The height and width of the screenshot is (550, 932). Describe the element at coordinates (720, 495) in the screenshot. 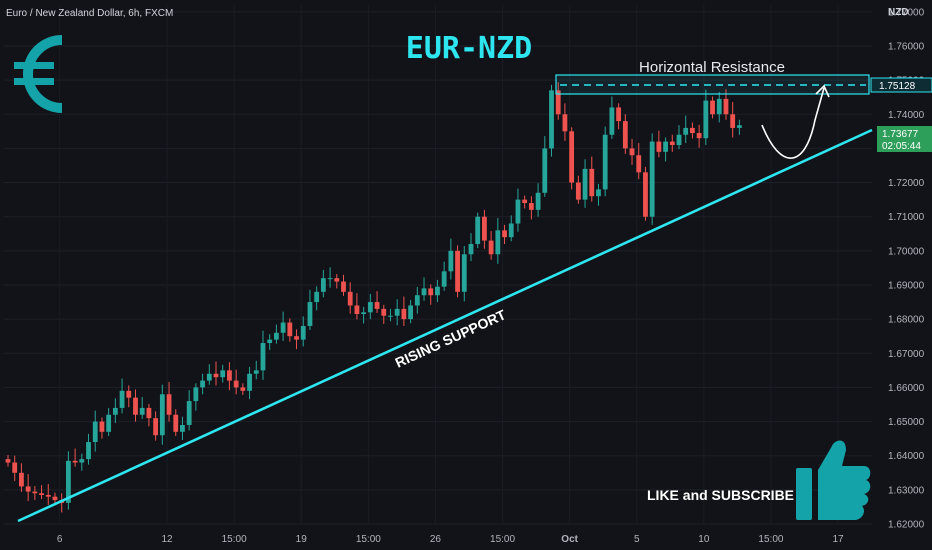

I see `like-subscribe-text: LIKE and SUBSCRIBE` at that location.